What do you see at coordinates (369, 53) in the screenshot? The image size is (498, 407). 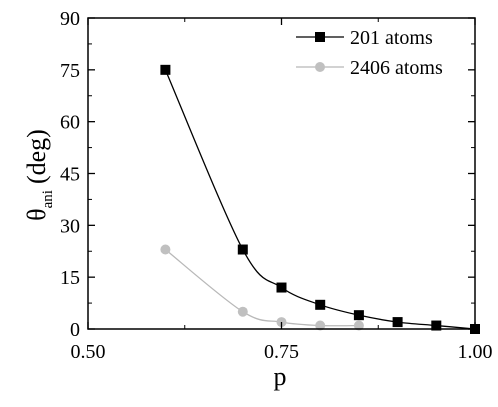 I see `legend: 201 atoms 2406 atoms` at bounding box center [369, 53].